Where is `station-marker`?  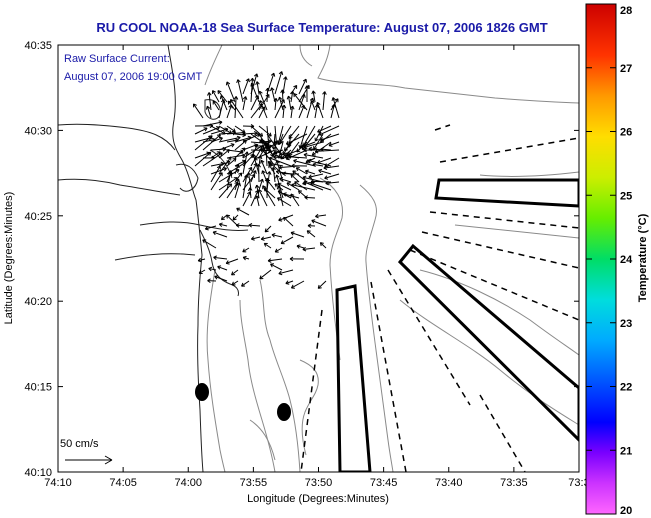
station-marker is located at coordinates (284, 412).